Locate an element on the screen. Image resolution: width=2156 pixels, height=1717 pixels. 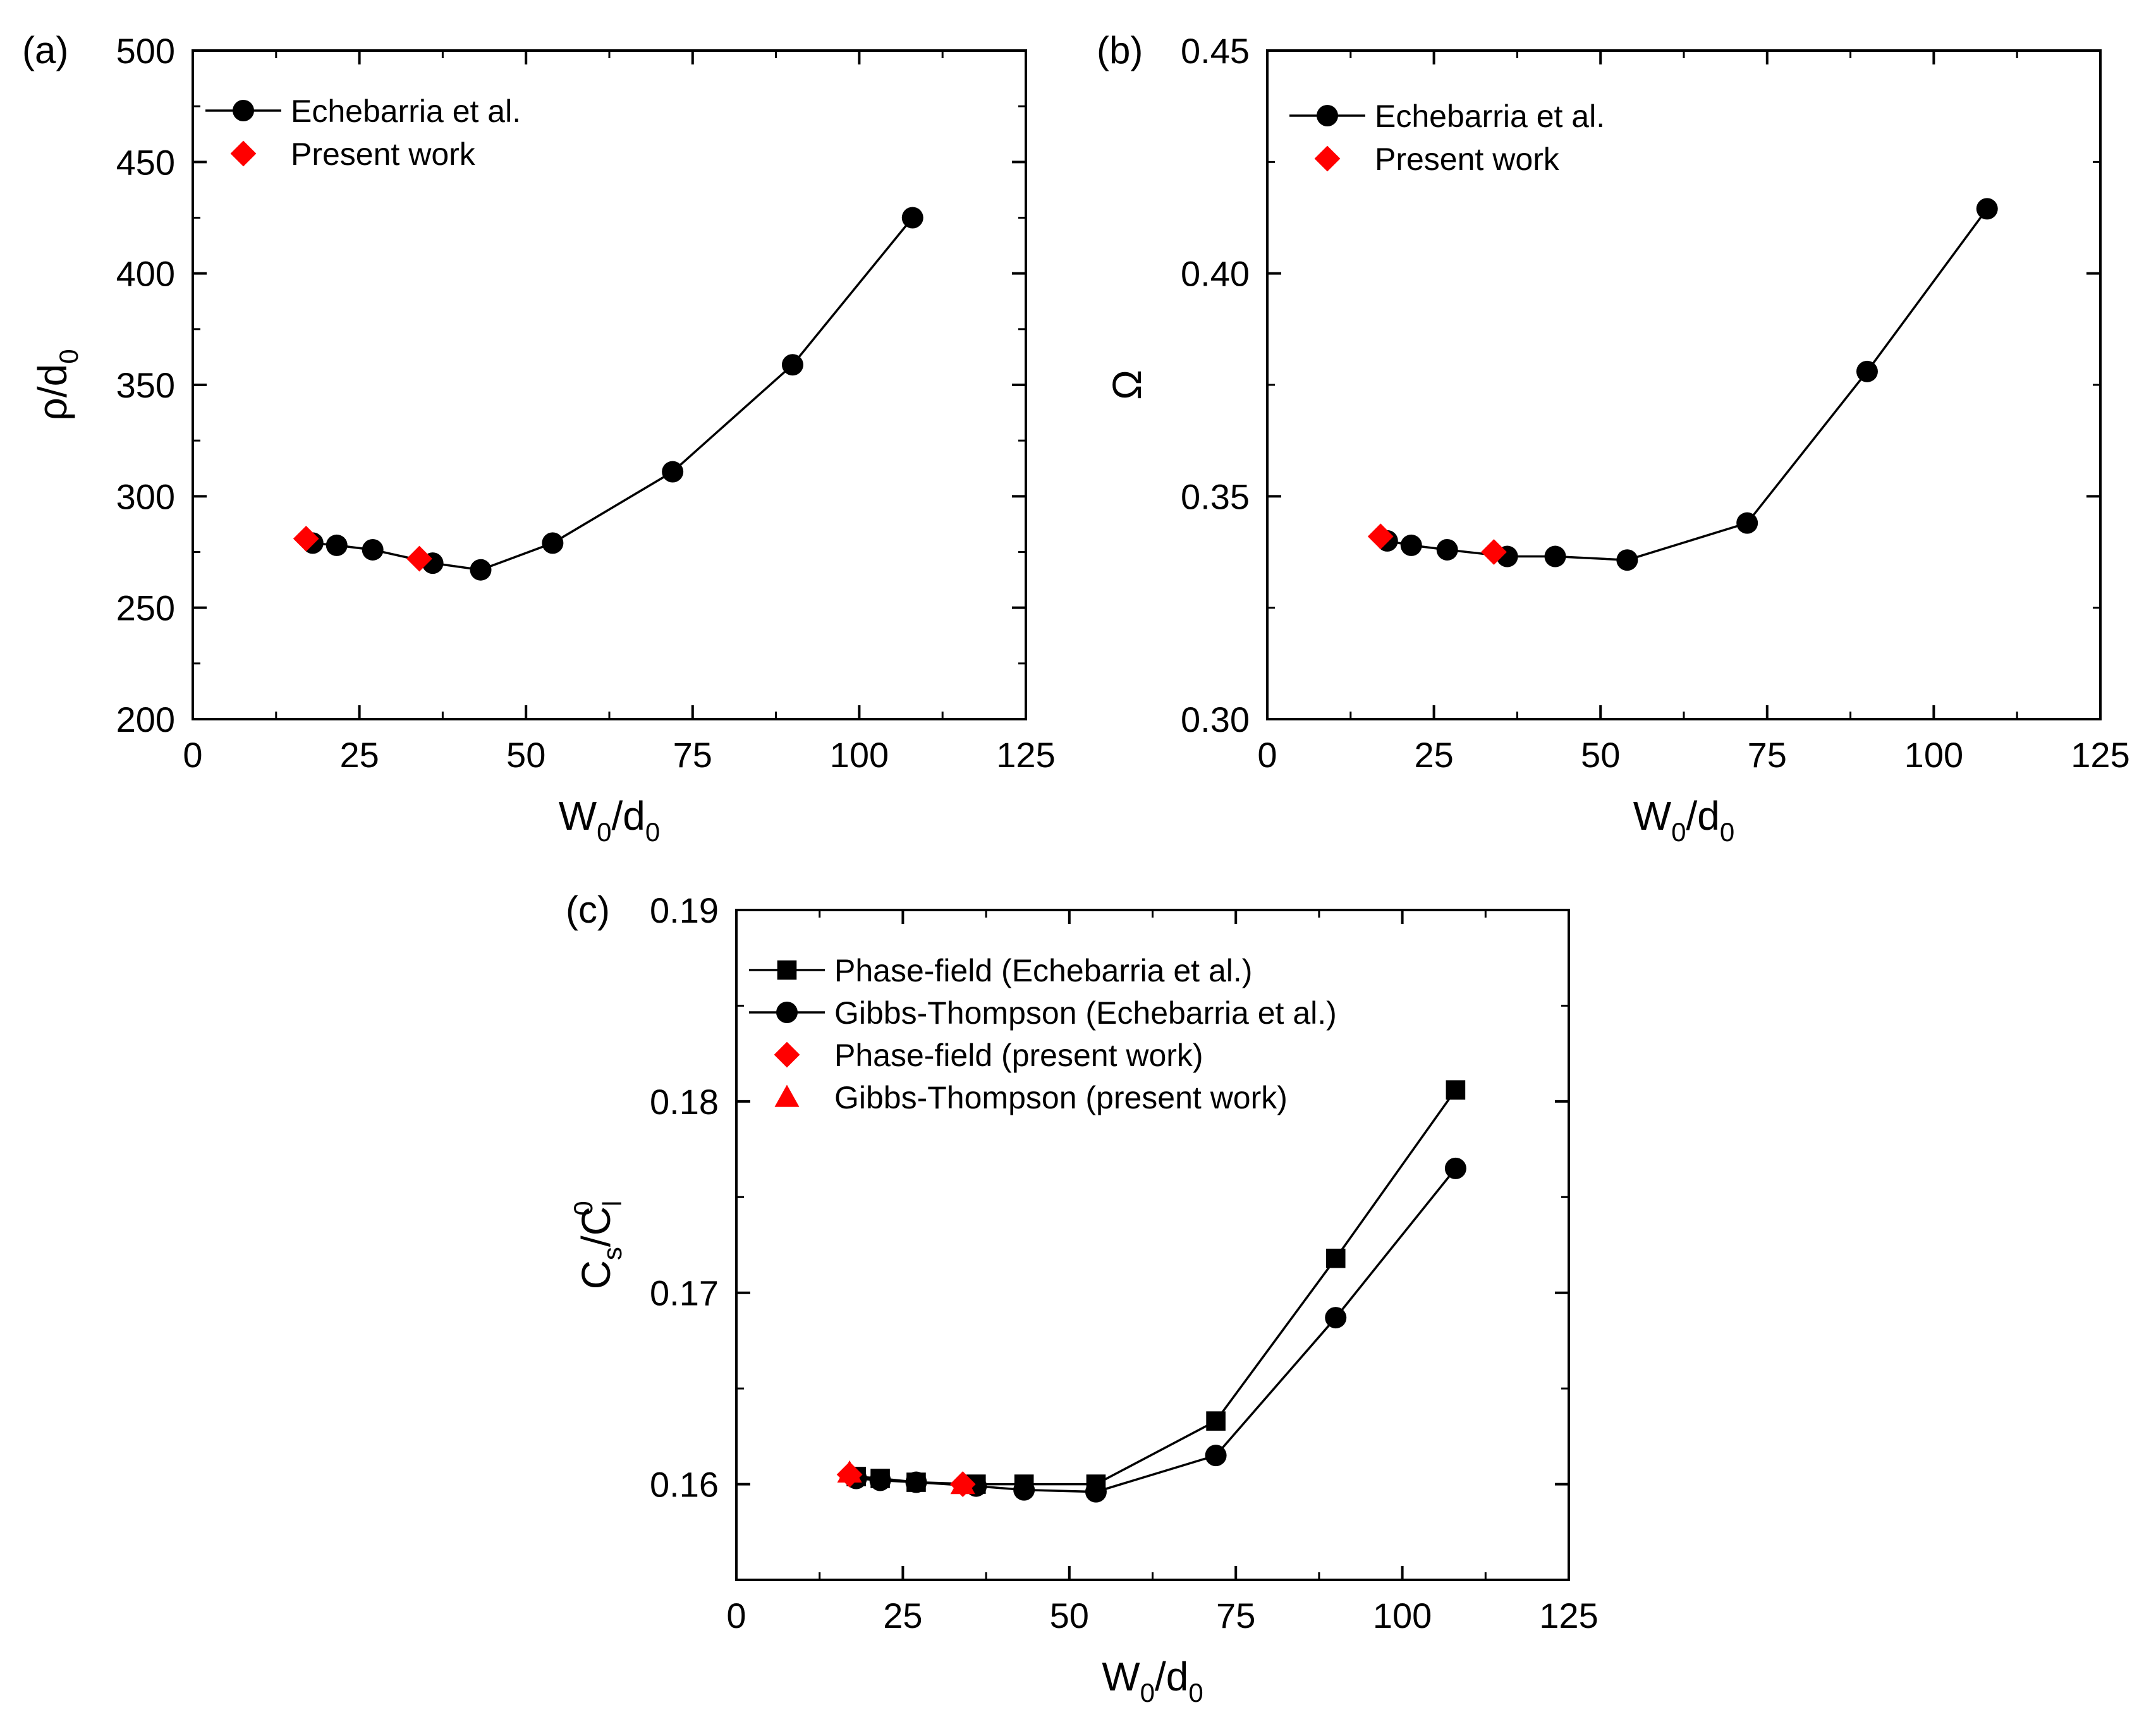
y-tick-label: 0.17 is located at coordinates (684, 1293).